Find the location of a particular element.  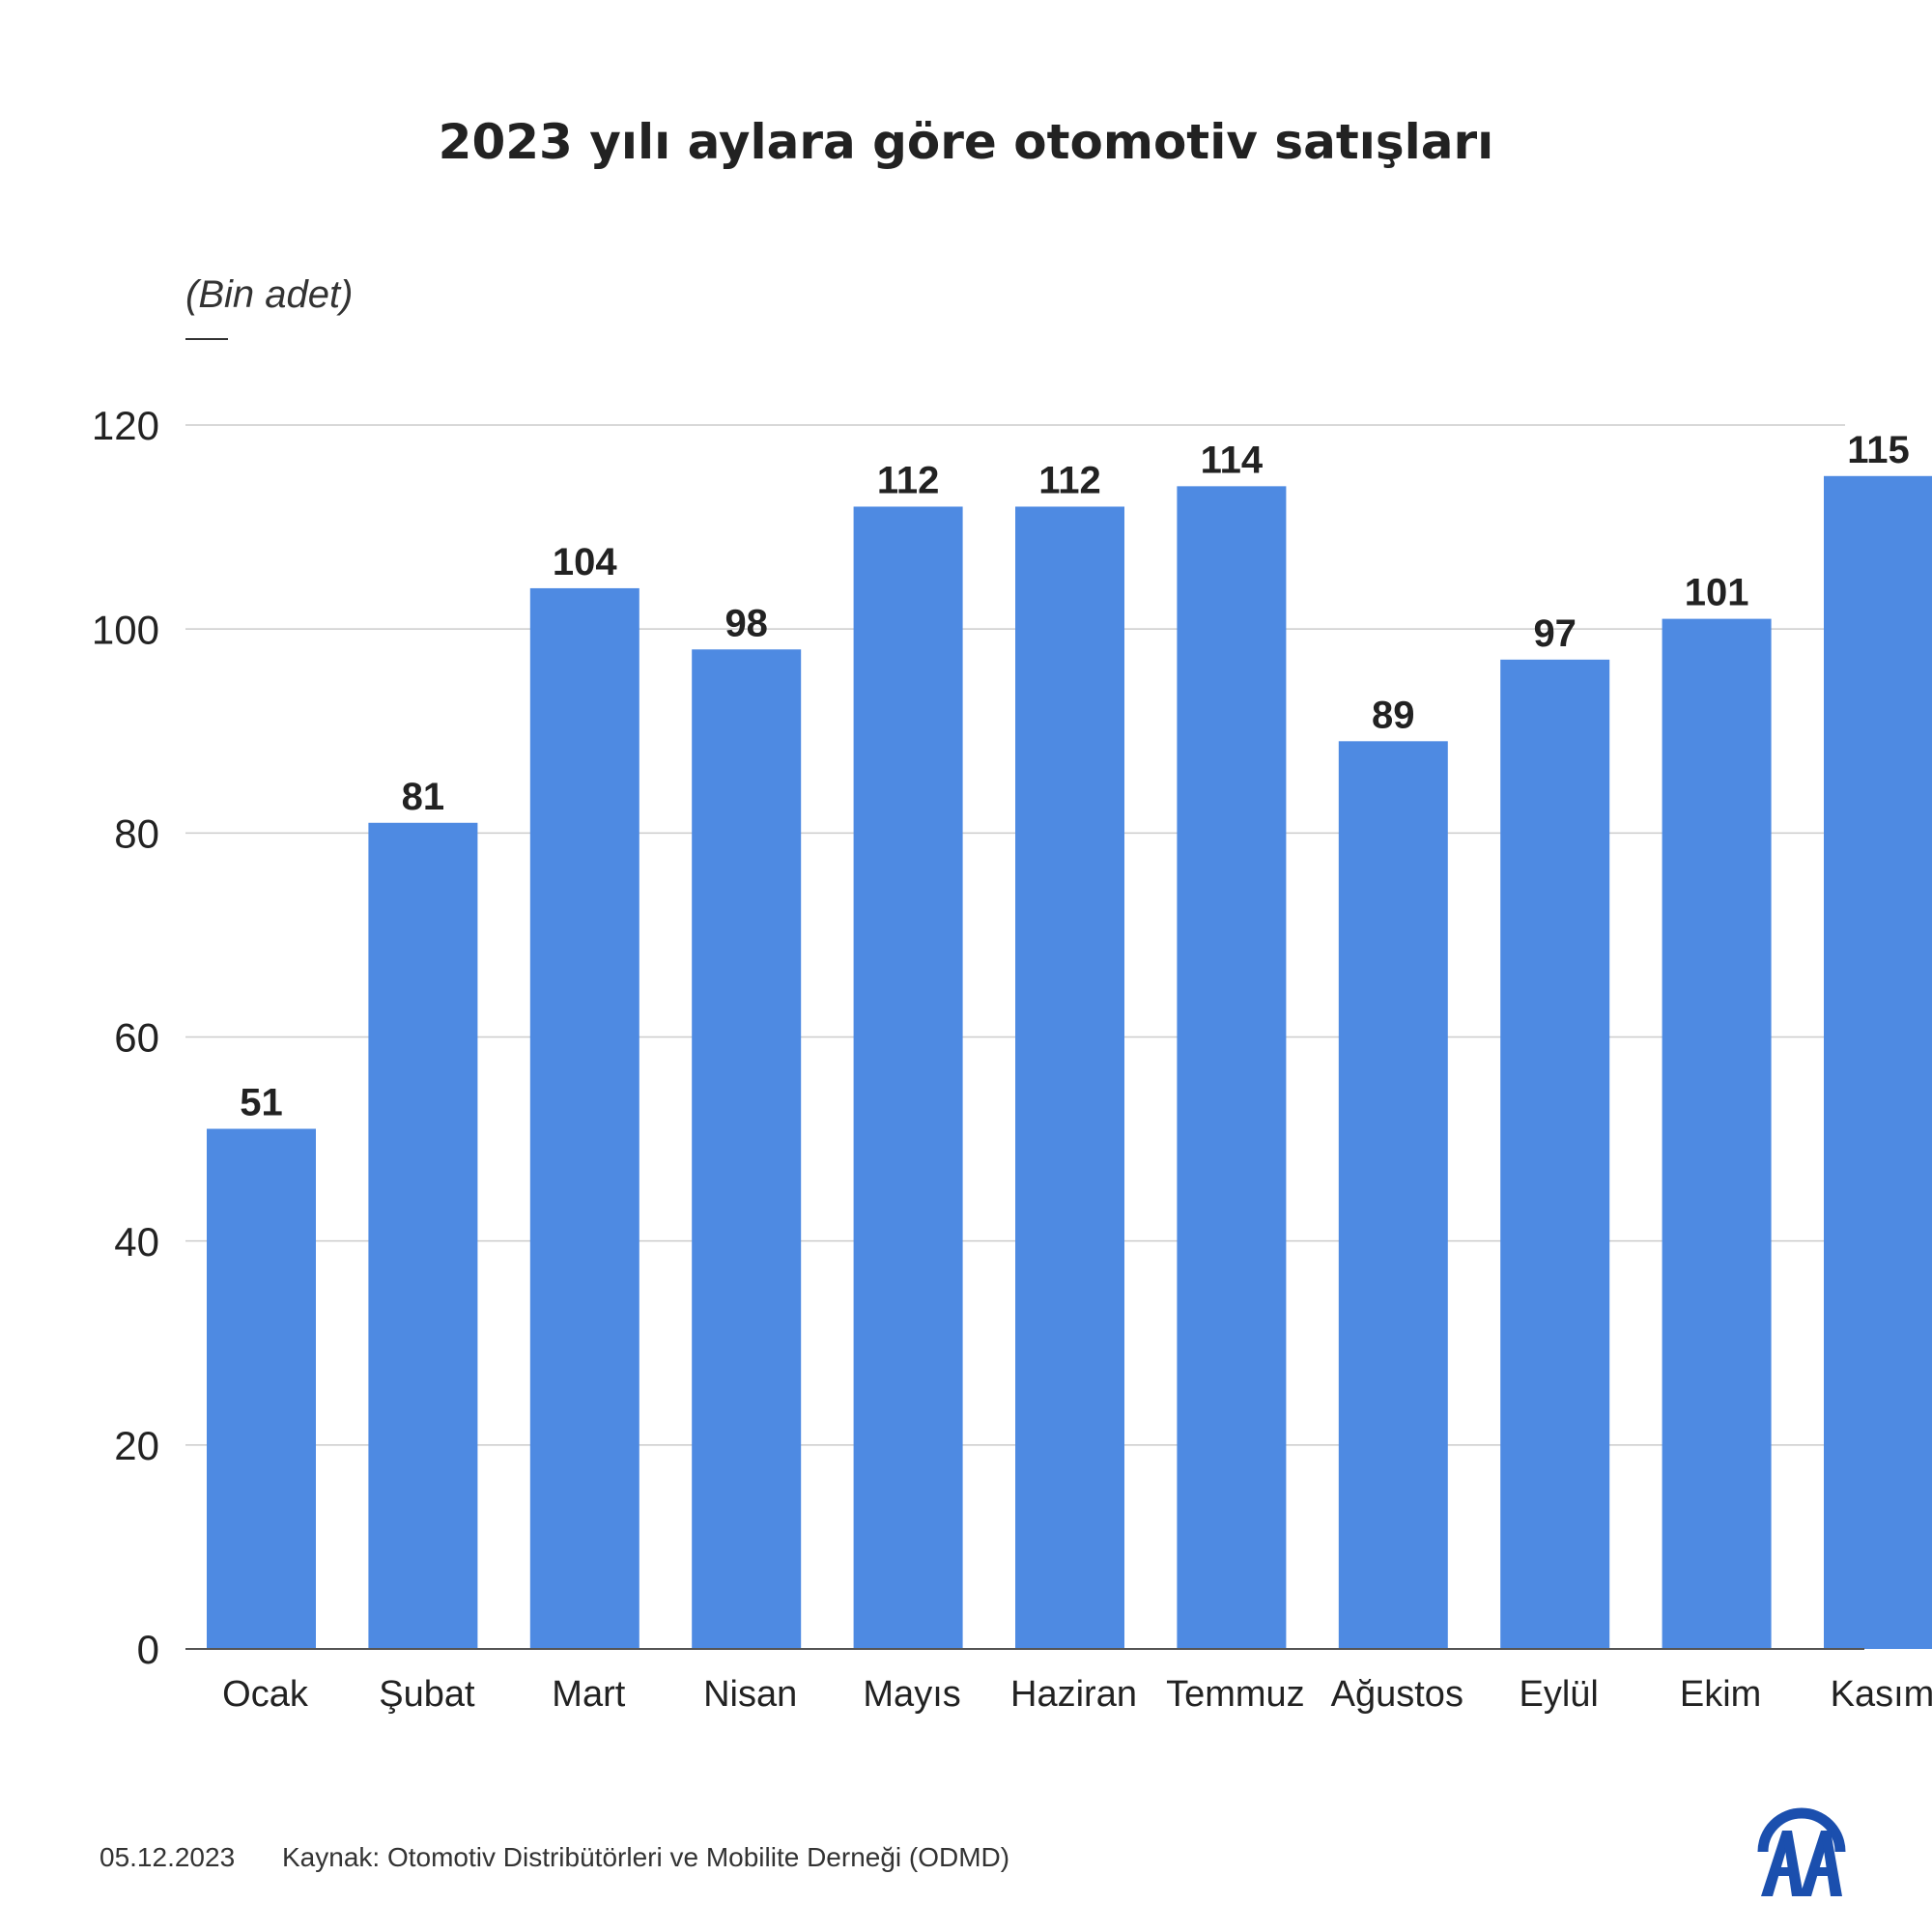

y-tick-label: 0 is located at coordinates (148, 1649).